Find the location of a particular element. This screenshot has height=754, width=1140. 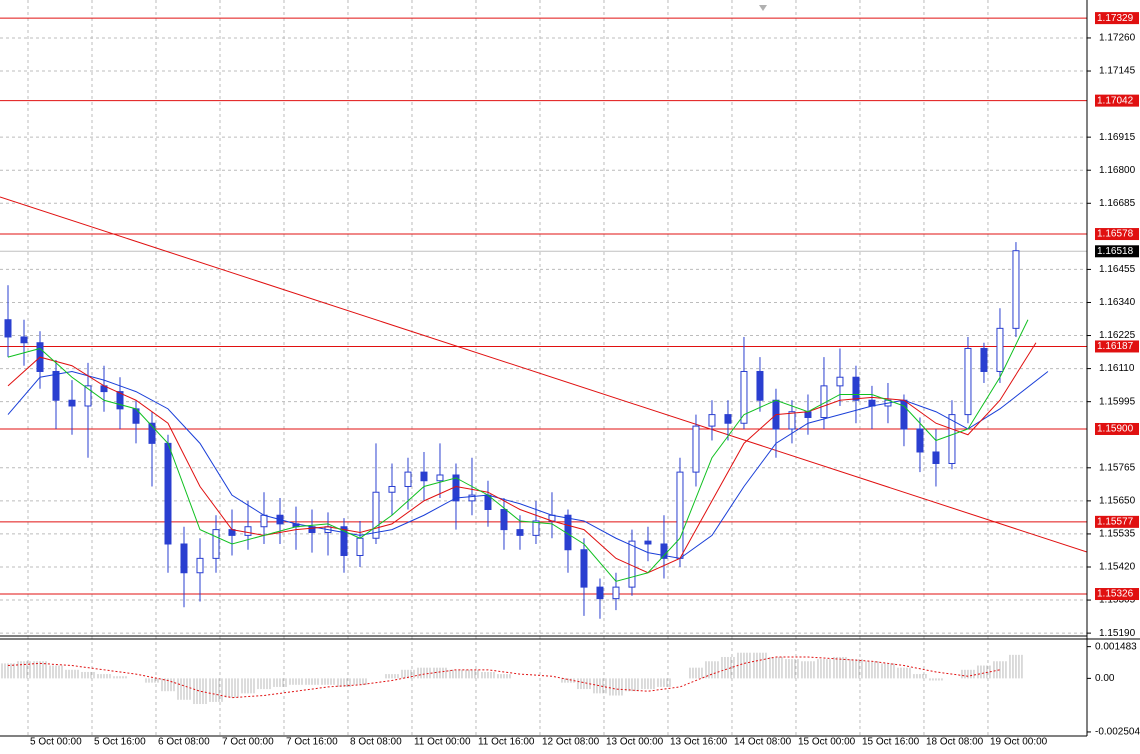

x-tick-label: 14 Oct 08:00 is located at coordinates (763, 742).